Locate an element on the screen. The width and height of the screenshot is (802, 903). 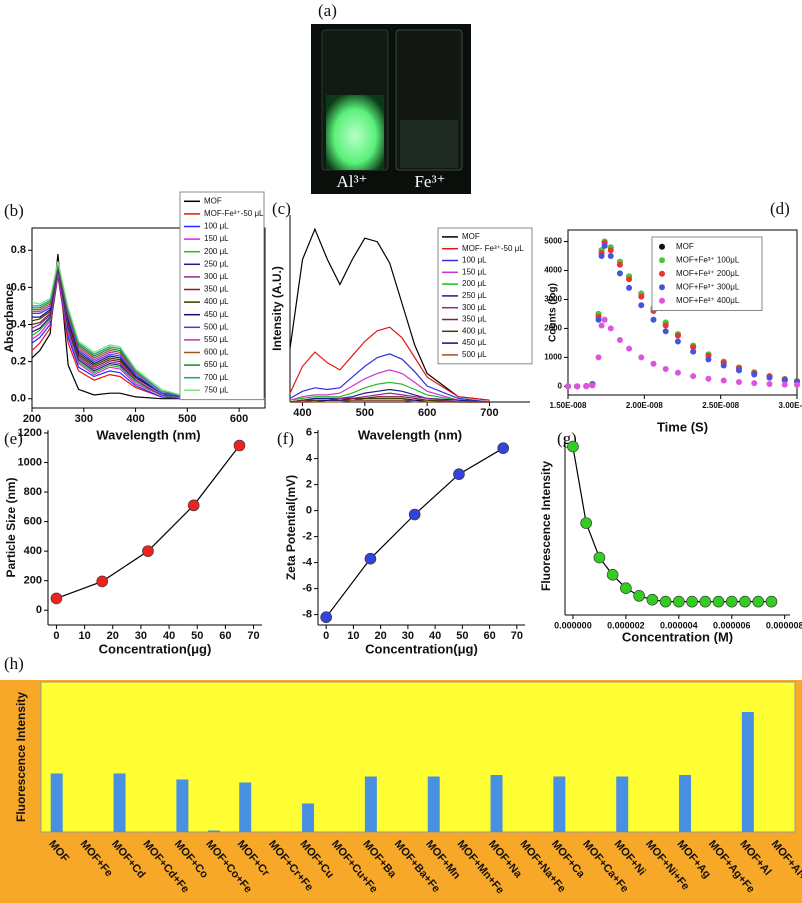
x-tick-label: 0.000004 is located at coordinates (679, 625).